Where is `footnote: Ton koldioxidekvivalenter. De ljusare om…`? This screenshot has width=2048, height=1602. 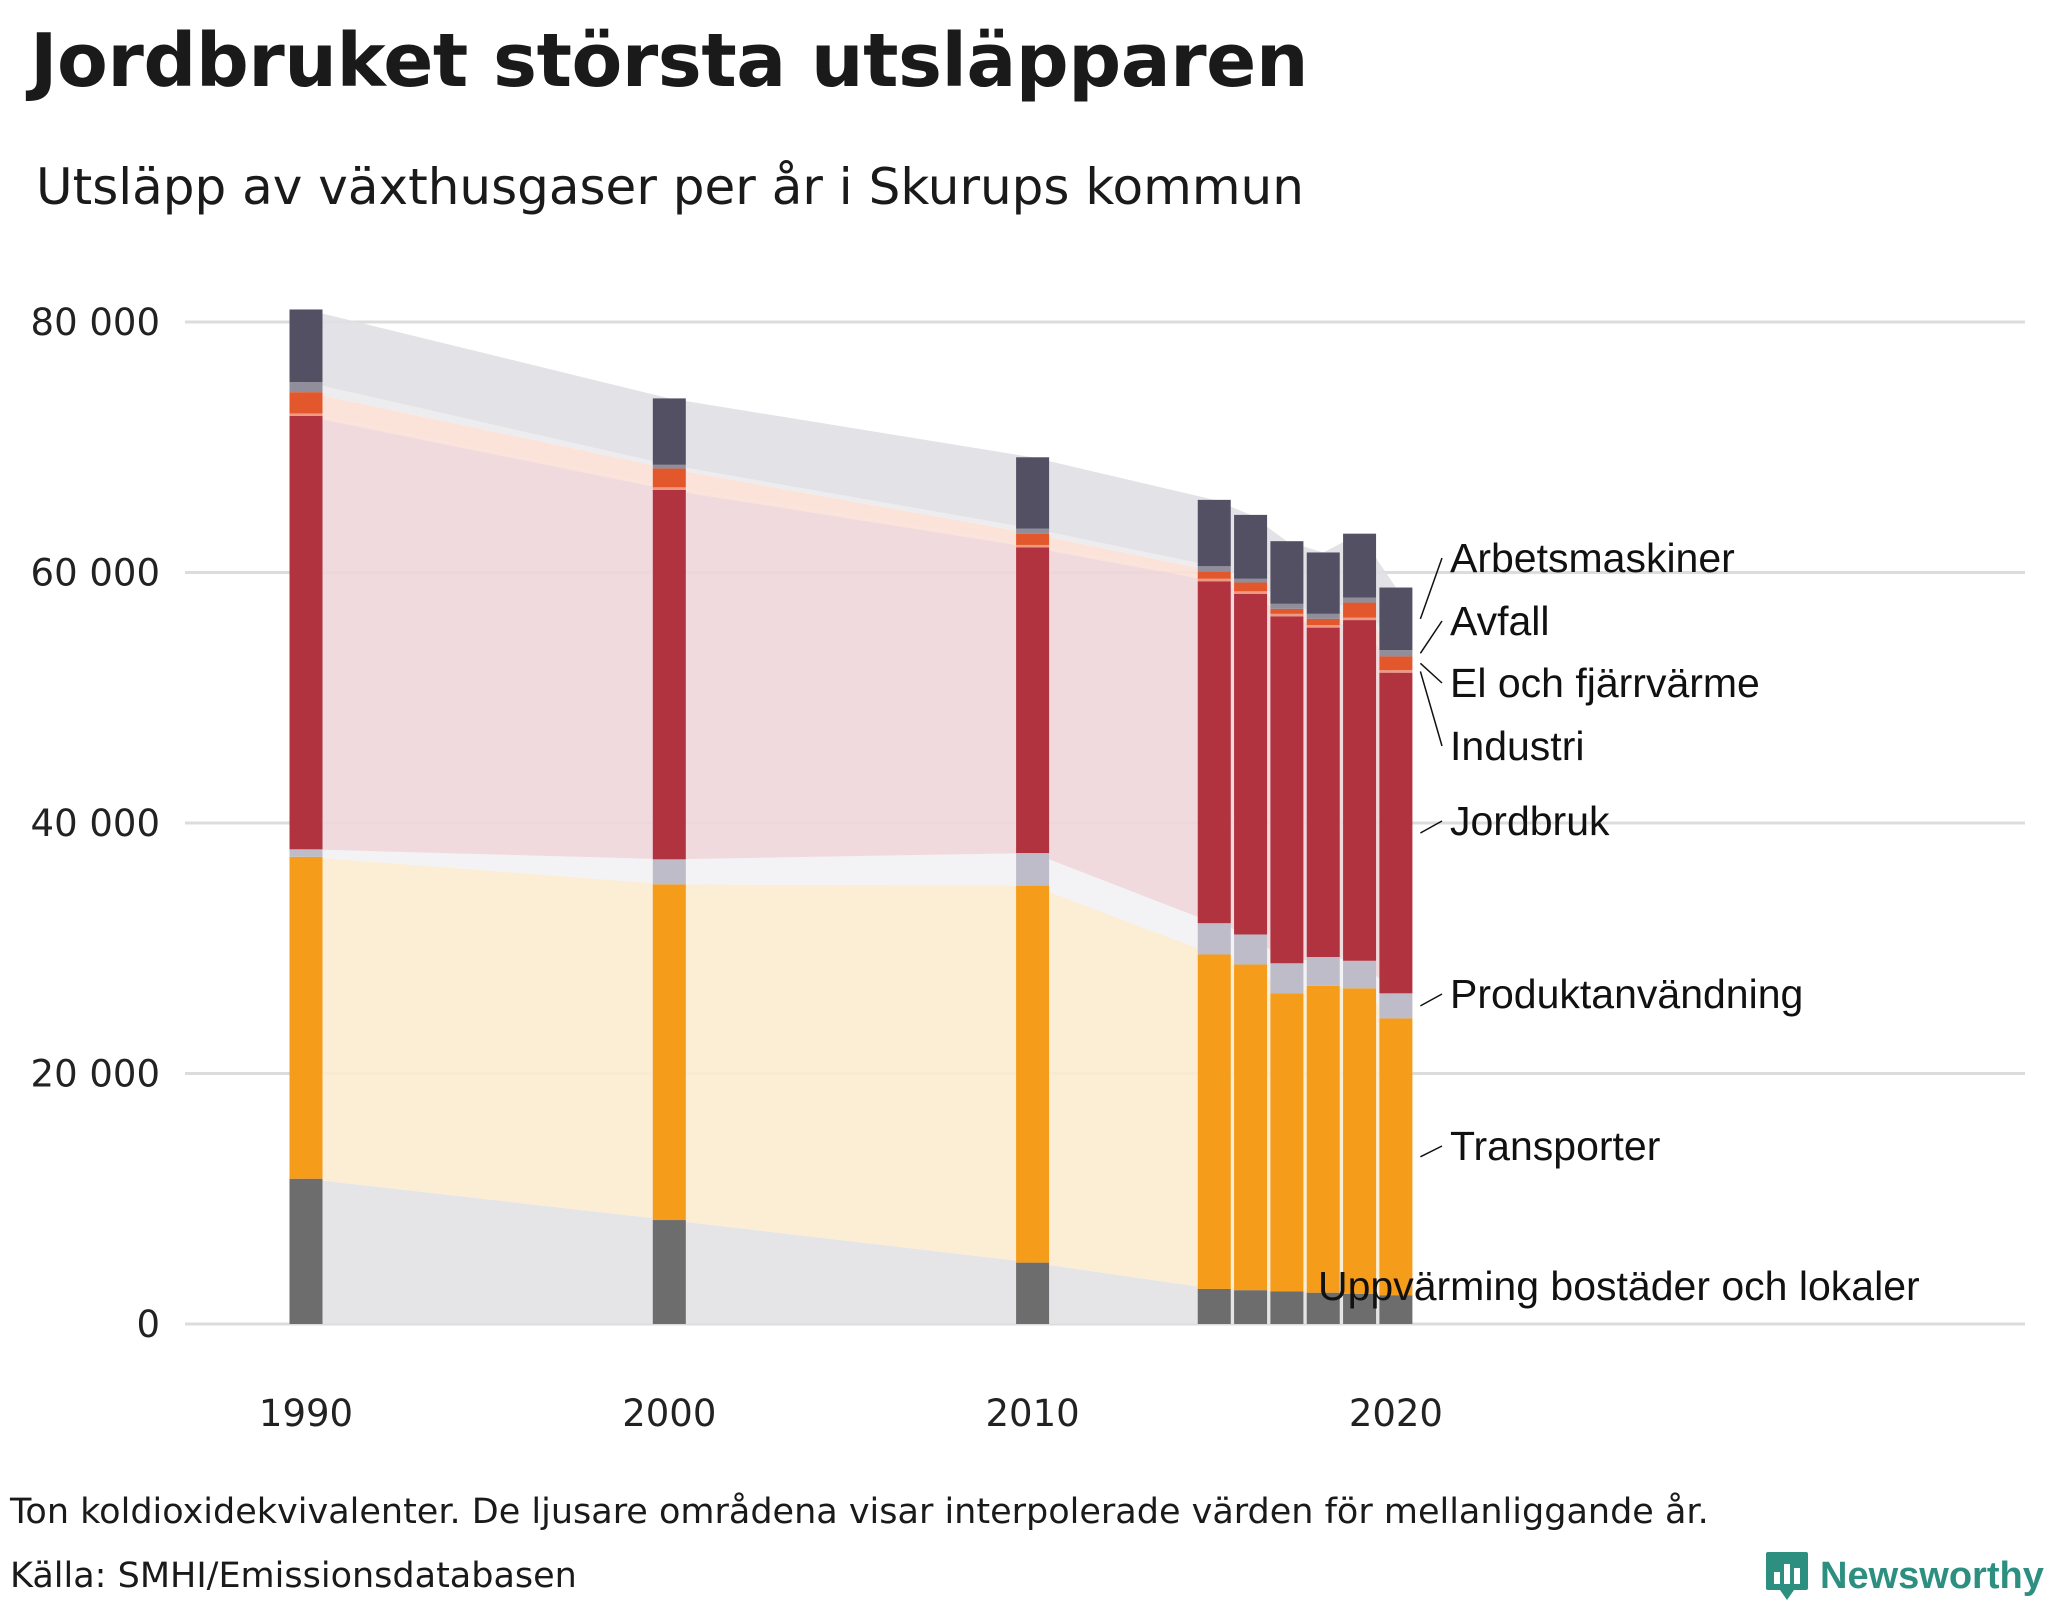
footnote: Ton koldioxidekvivalenter. De ljusare om… is located at coordinates (859, 1512).